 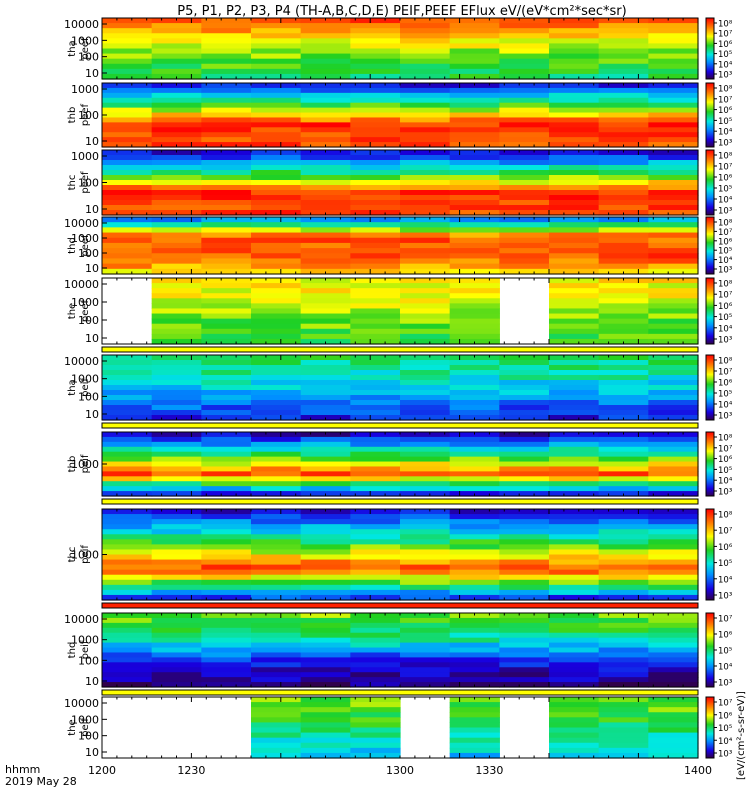 What do you see at coordinates (725, 406) in the screenshot?
I see `colorbar-tick-label: 10⁴` at bounding box center [725, 406].